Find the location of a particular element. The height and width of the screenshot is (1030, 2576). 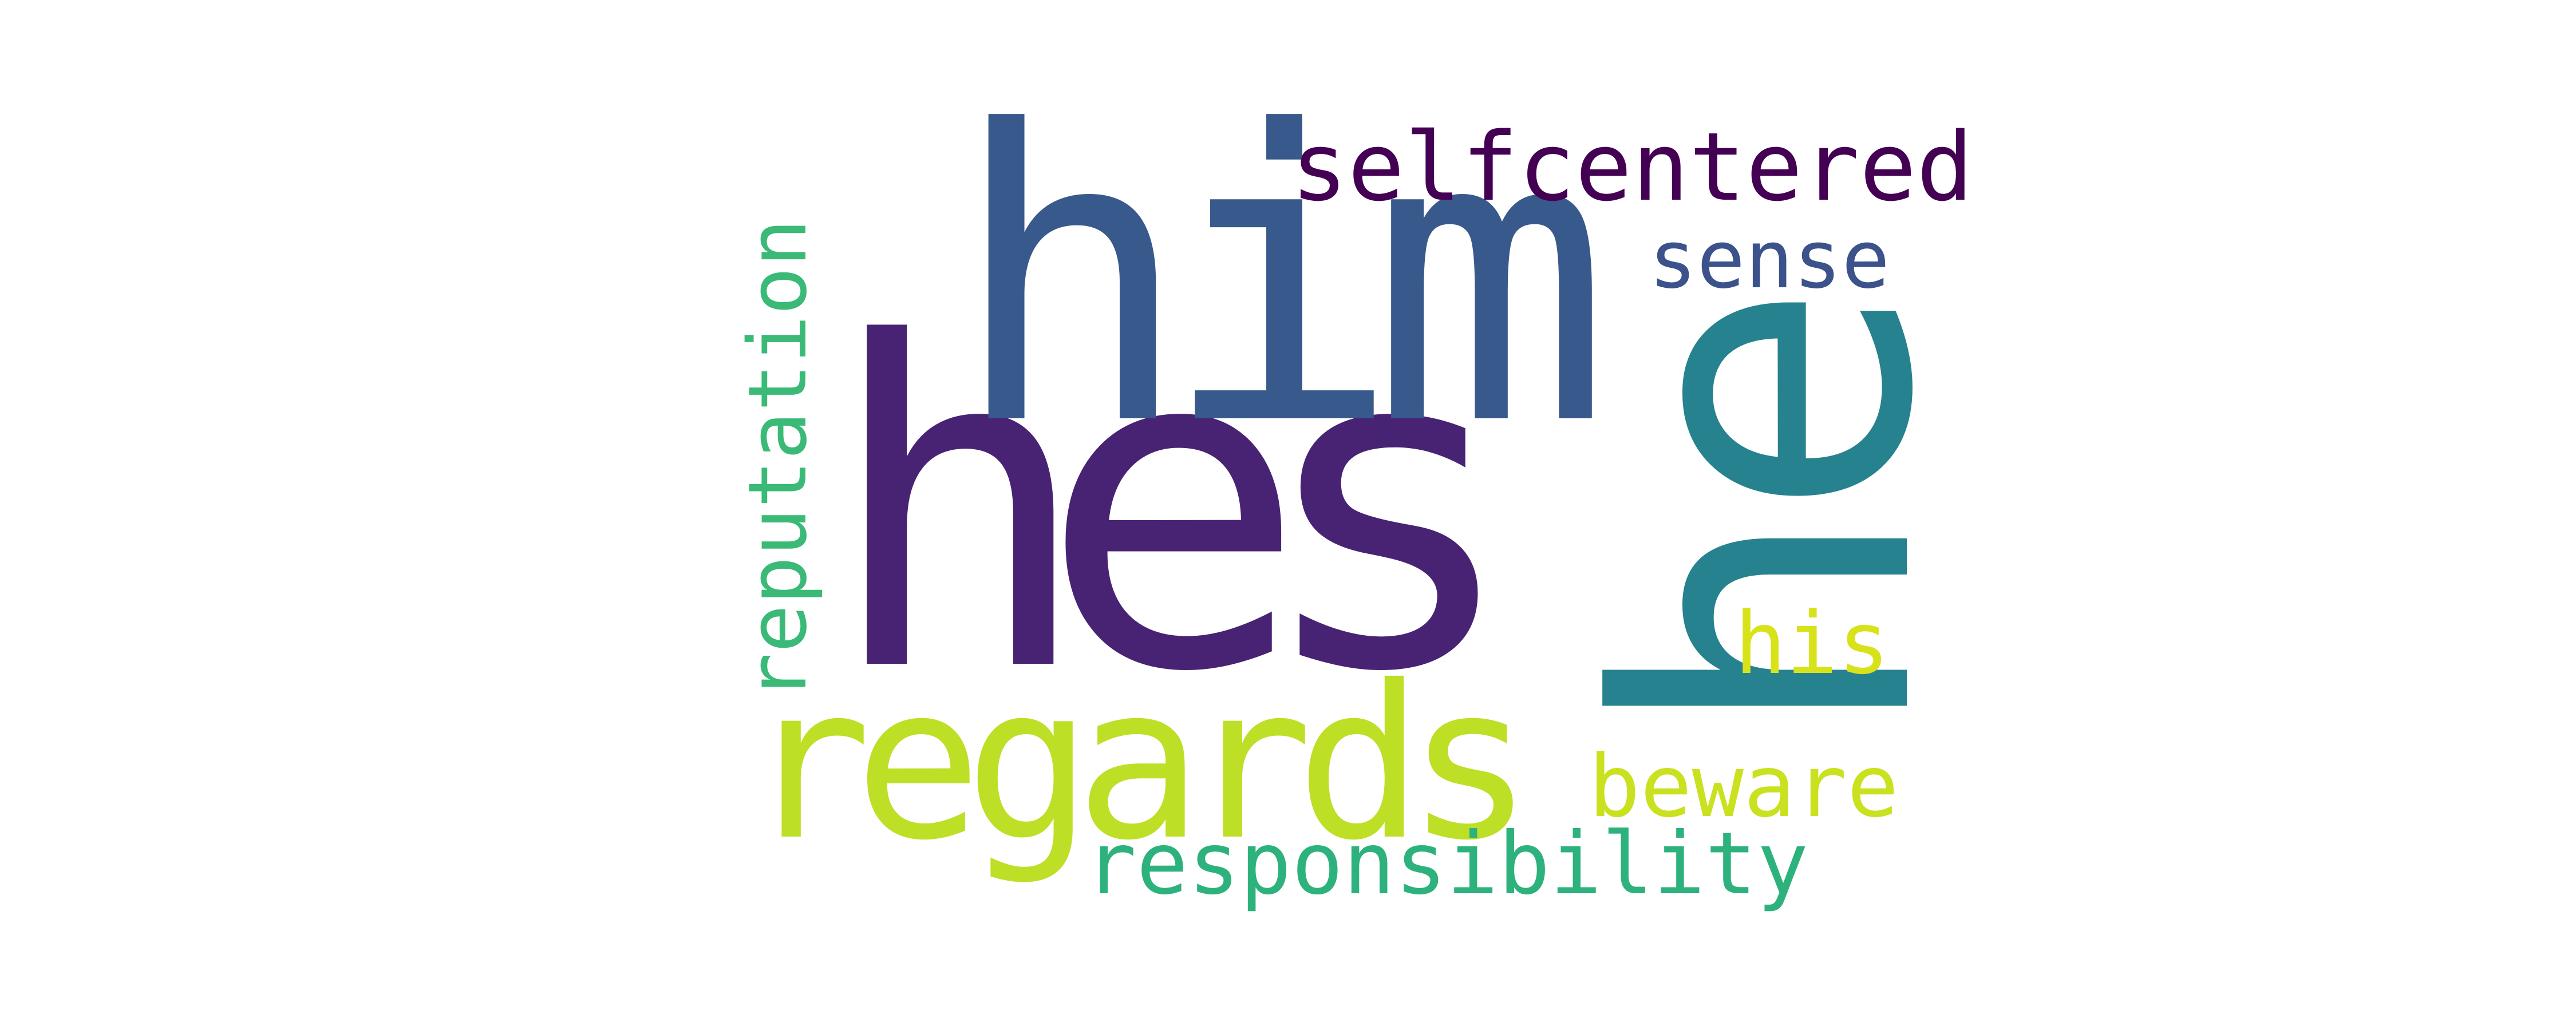

word-him: him is located at coordinates (1280, 280).